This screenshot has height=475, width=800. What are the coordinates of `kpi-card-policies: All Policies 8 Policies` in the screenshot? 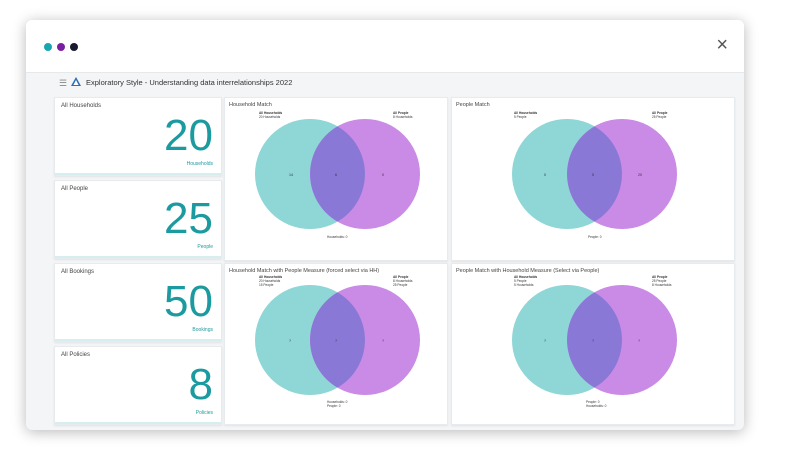 It's located at (138, 385).